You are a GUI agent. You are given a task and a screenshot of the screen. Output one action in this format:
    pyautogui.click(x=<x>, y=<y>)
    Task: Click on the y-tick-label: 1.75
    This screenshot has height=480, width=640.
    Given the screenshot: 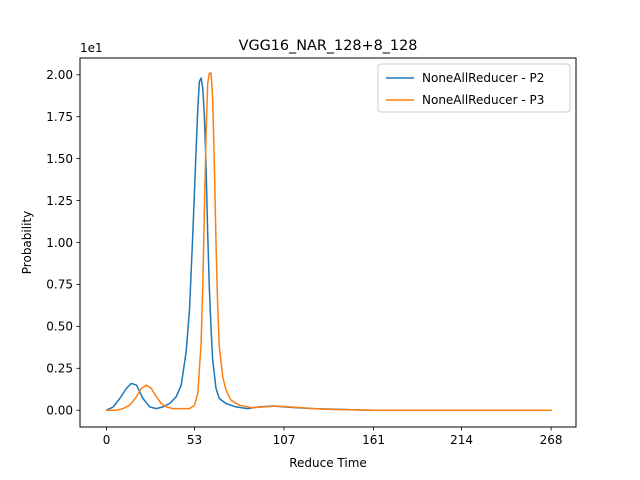 What is the action you would take?
    pyautogui.click(x=59, y=117)
    